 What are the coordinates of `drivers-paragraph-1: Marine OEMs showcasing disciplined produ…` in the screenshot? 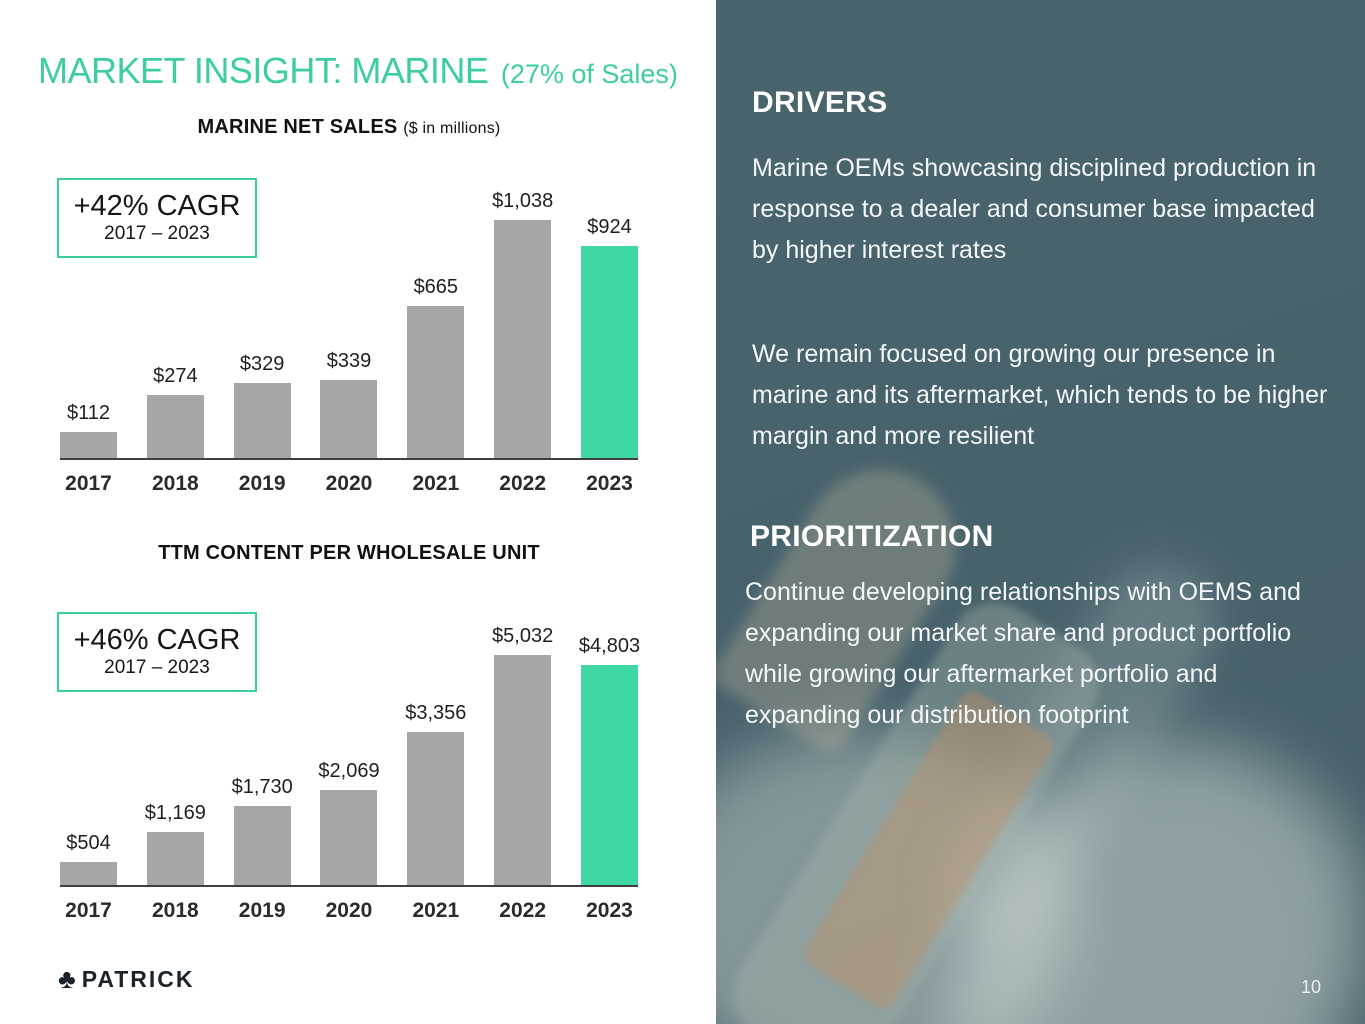 It's located at (1034, 209).